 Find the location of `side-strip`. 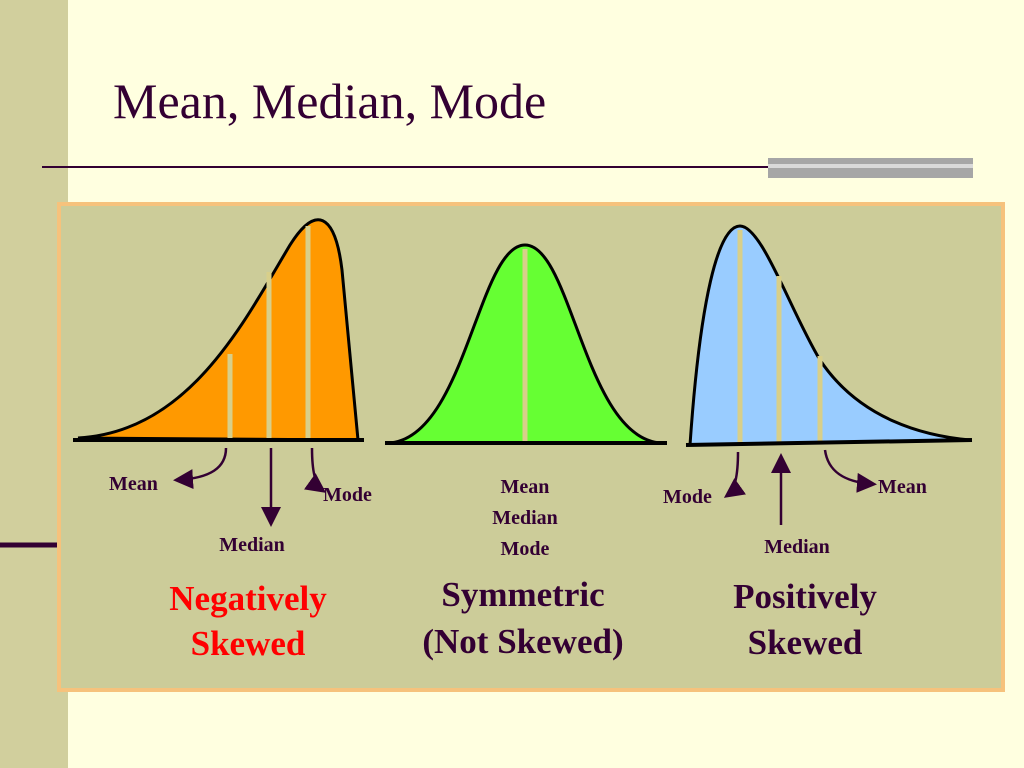

side-strip is located at coordinates (34, 384).